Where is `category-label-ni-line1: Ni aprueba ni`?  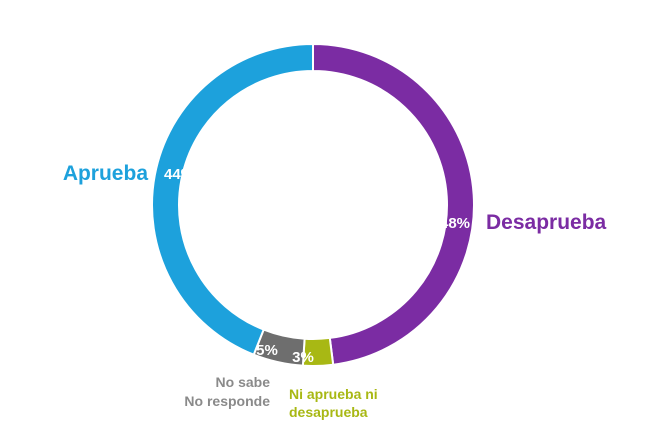 category-label-ni-line1: Ni aprueba ni is located at coordinates (333, 394).